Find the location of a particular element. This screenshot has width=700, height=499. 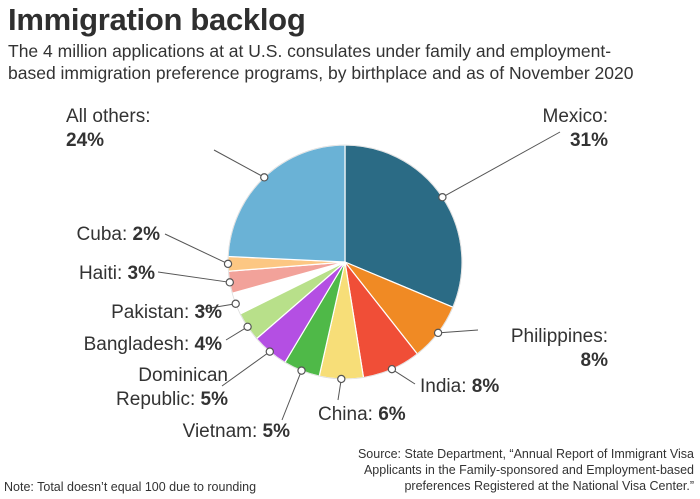

slice-label-pakistan: Pakistan: 3% is located at coordinates (166, 312).